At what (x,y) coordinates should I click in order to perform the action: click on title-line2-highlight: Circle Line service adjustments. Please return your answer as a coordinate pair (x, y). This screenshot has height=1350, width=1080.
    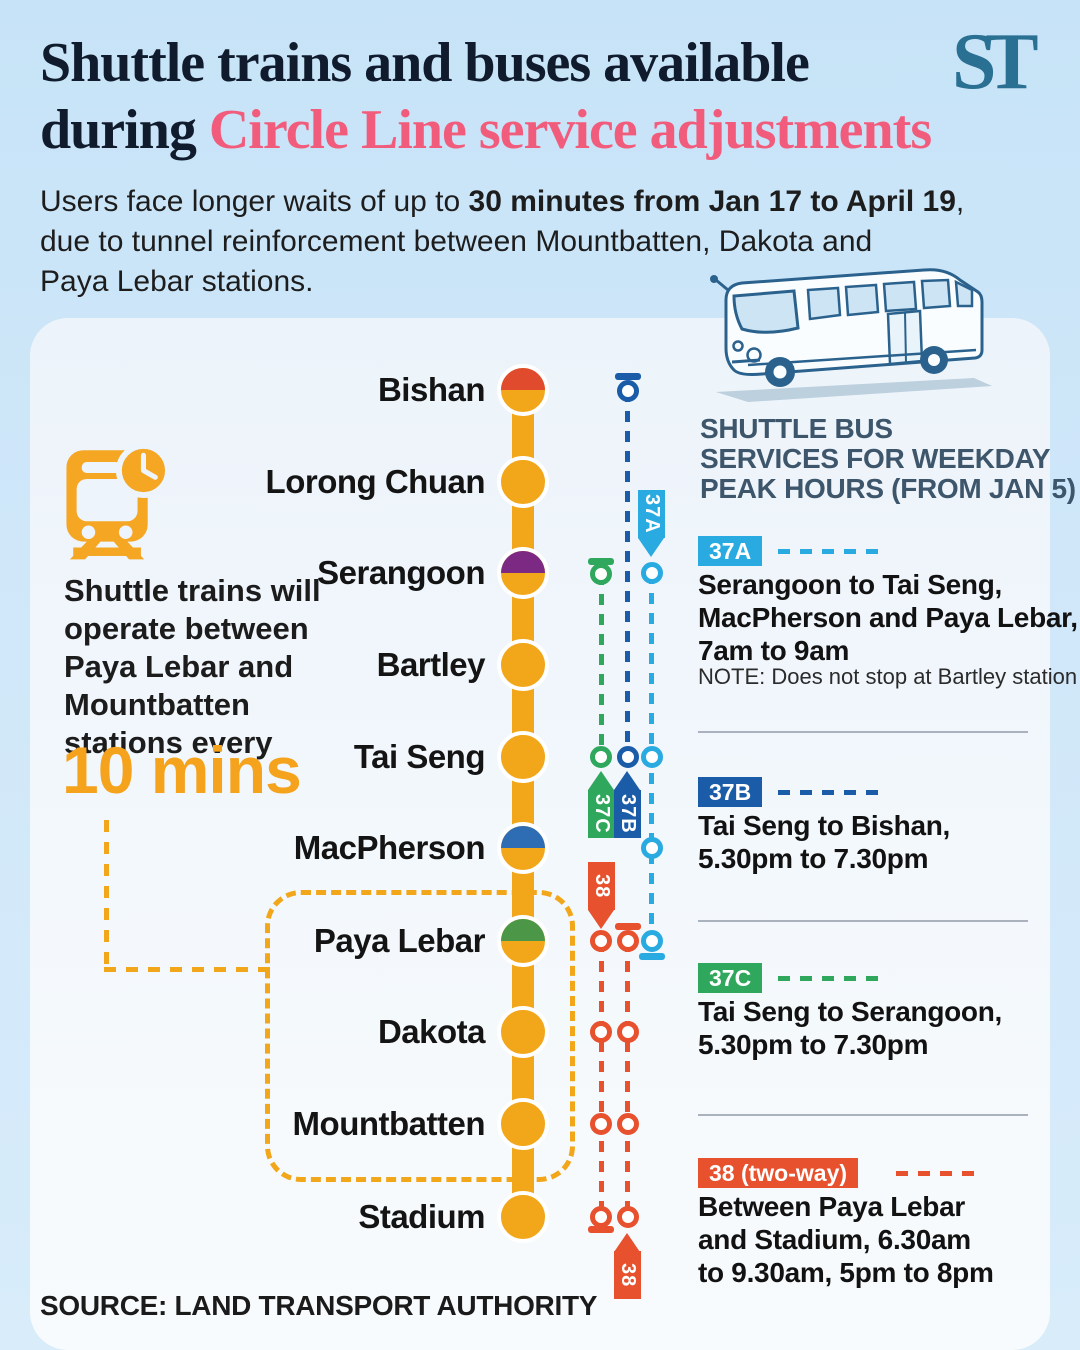
    Looking at the image, I should click on (570, 130).